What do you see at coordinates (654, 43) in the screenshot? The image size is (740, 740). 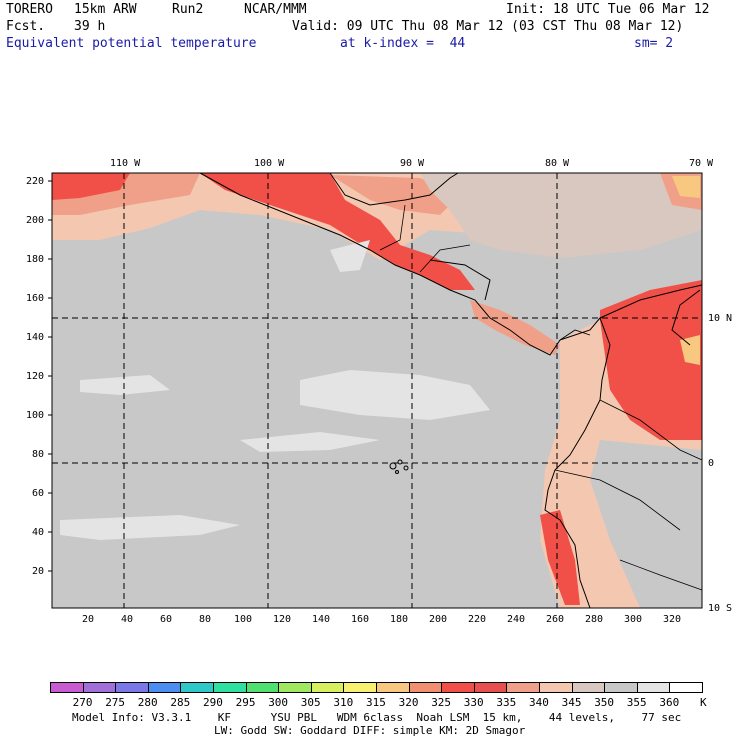 I see `smoothing-label: sm= 2` at bounding box center [654, 43].